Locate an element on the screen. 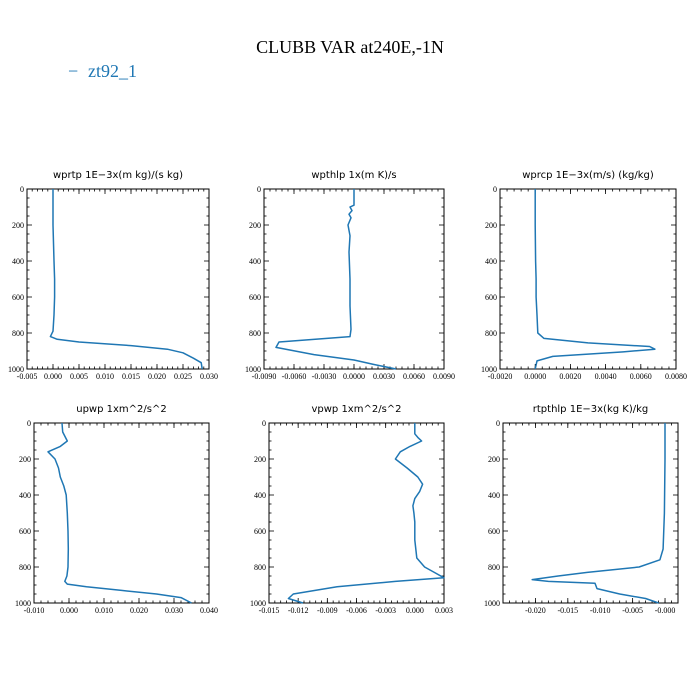 The height and width of the screenshot is (700, 700). x-tick-label: -0.0020 is located at coordinates (500, 376).